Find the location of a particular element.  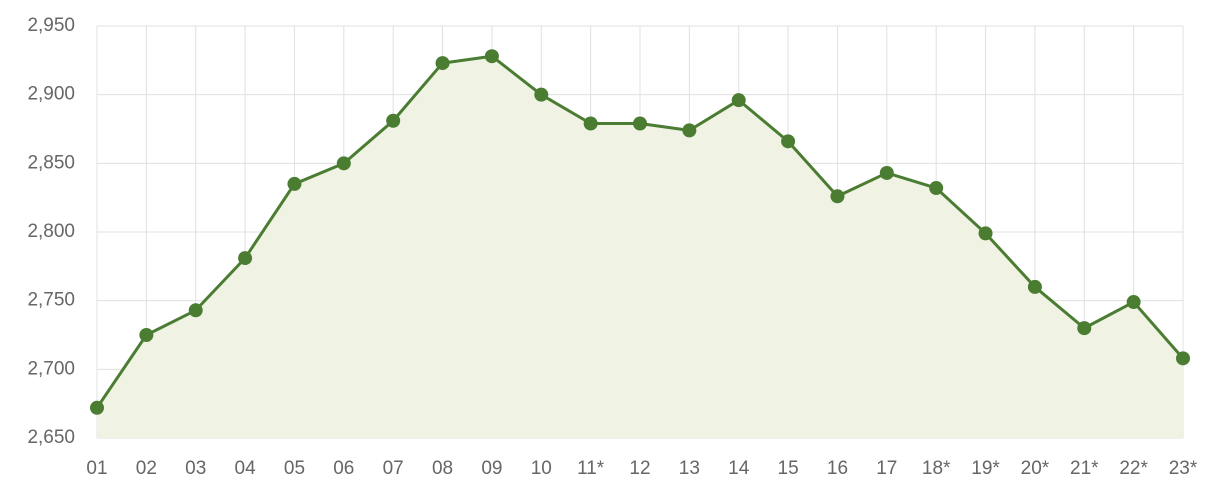

y-tick-label: 2,950 is located at coordinates (51, 25).